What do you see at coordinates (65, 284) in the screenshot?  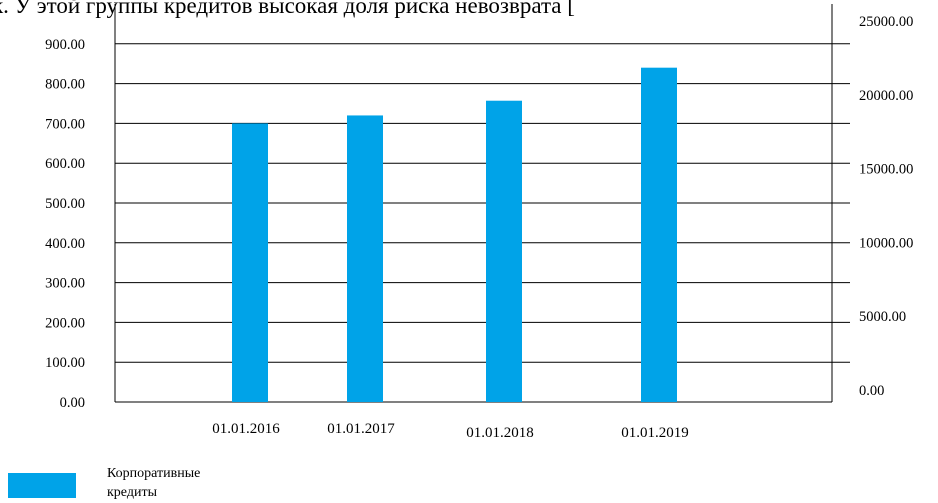 I see `y-tick-label: 300.00` at bounding box center [65, 284].